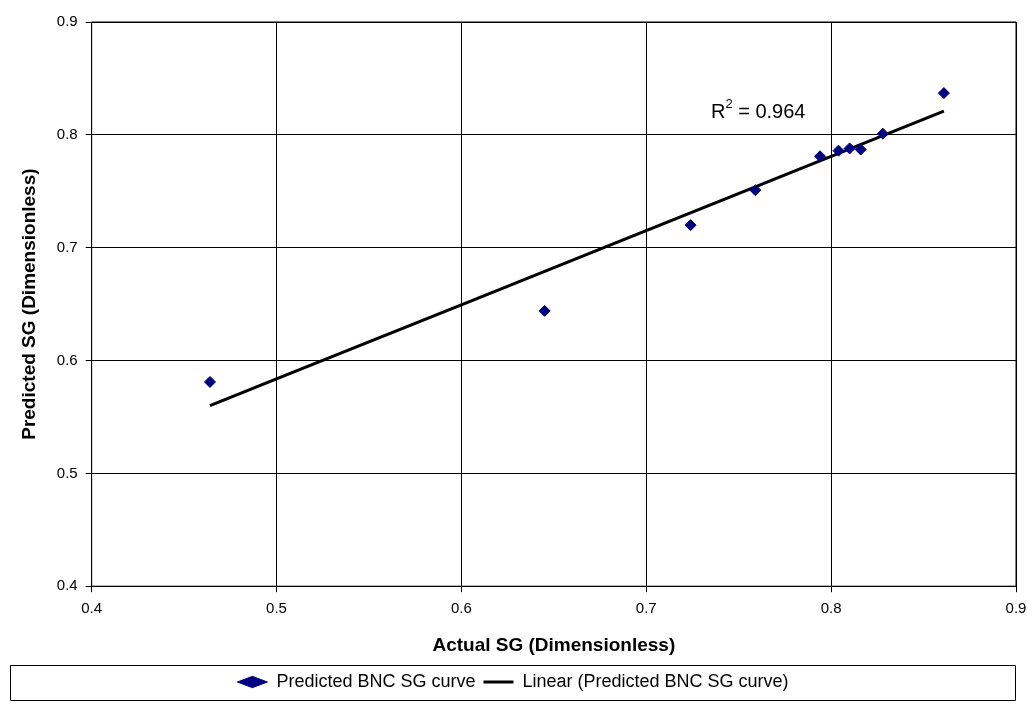  Describe the element at coordinates (67, 246) in the screenshot. I see `y-tick-label: 0.7` at that location.